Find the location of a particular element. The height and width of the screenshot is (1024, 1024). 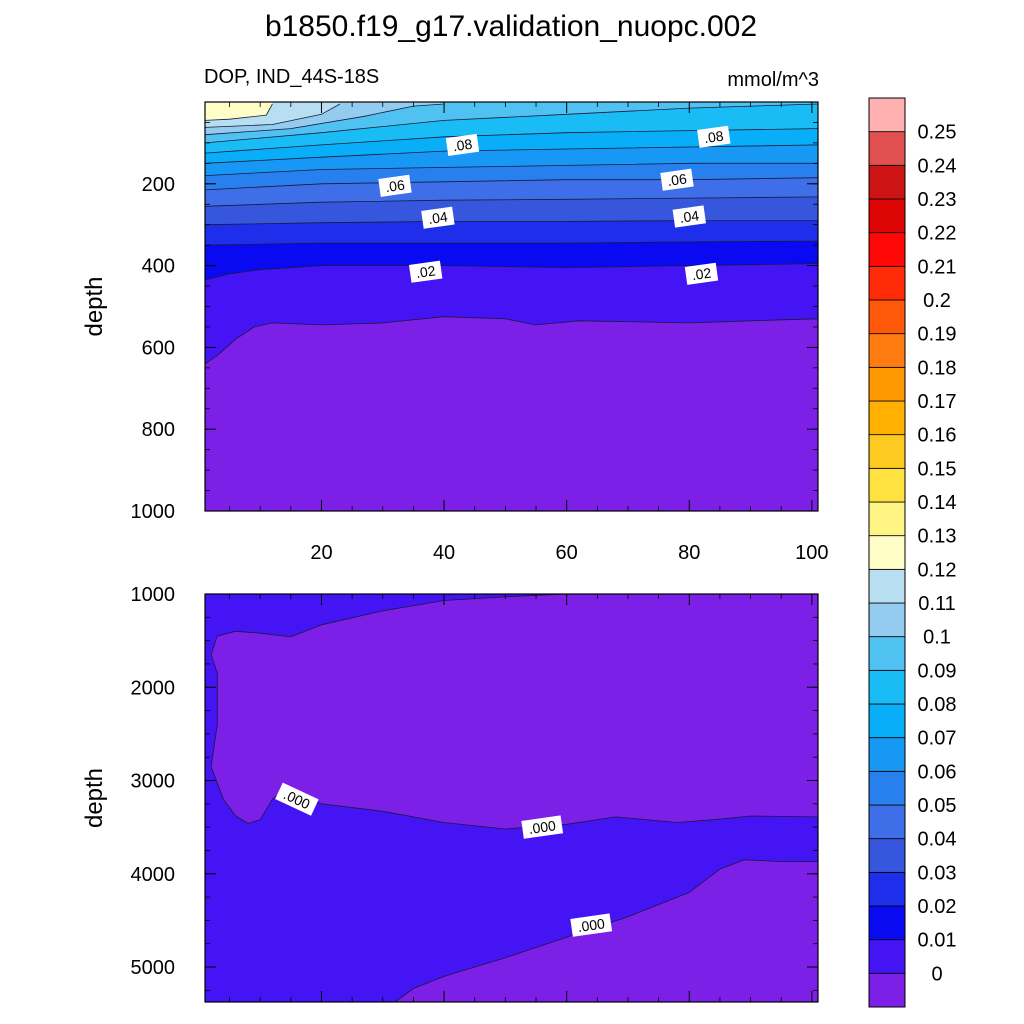

colorbar-label: 0.17 is located at coordinates (937, 402).